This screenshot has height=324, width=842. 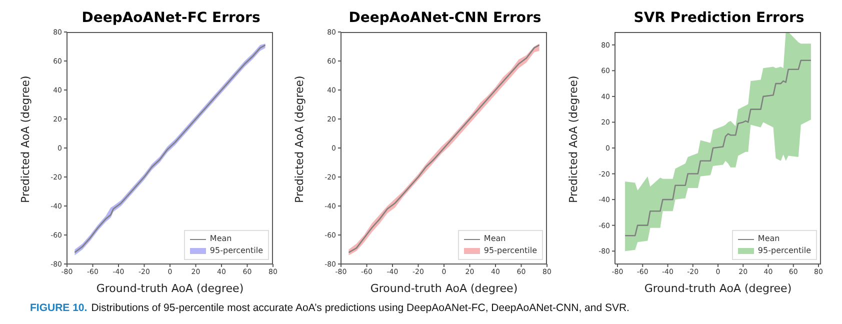 I want to click on caption: FIGURE 10., so click(x=59, y=308).